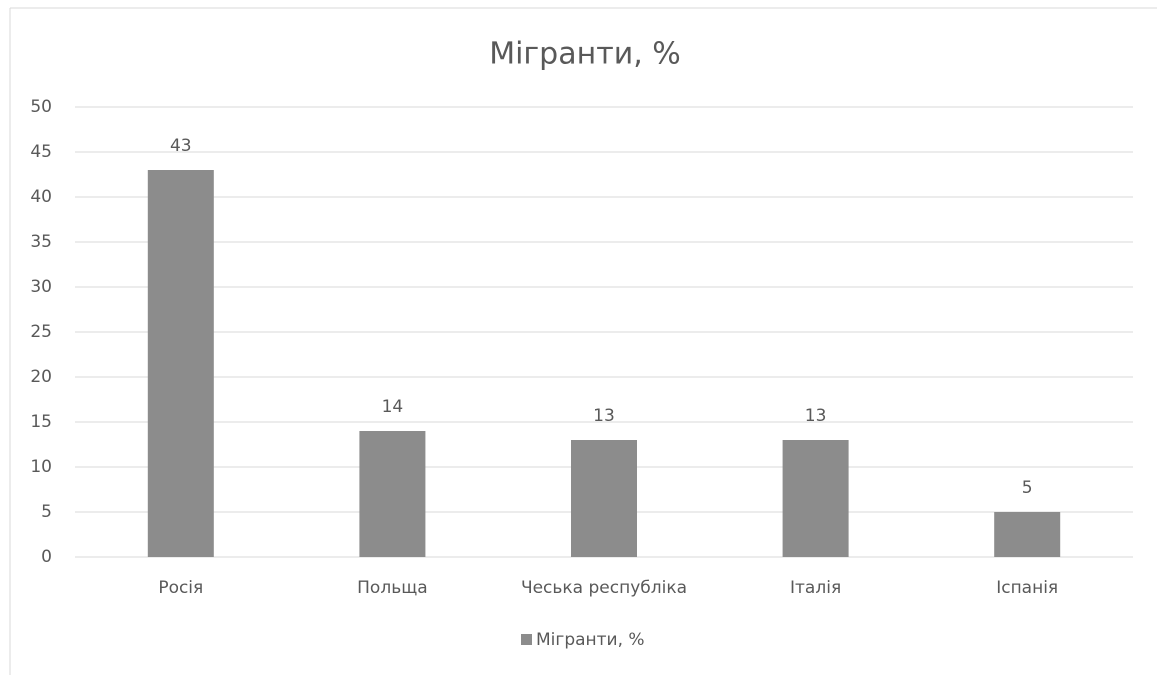  Describe the element at coordinates (41, 467) in the screenshot. I see `y-tick-label: 10` at that location.